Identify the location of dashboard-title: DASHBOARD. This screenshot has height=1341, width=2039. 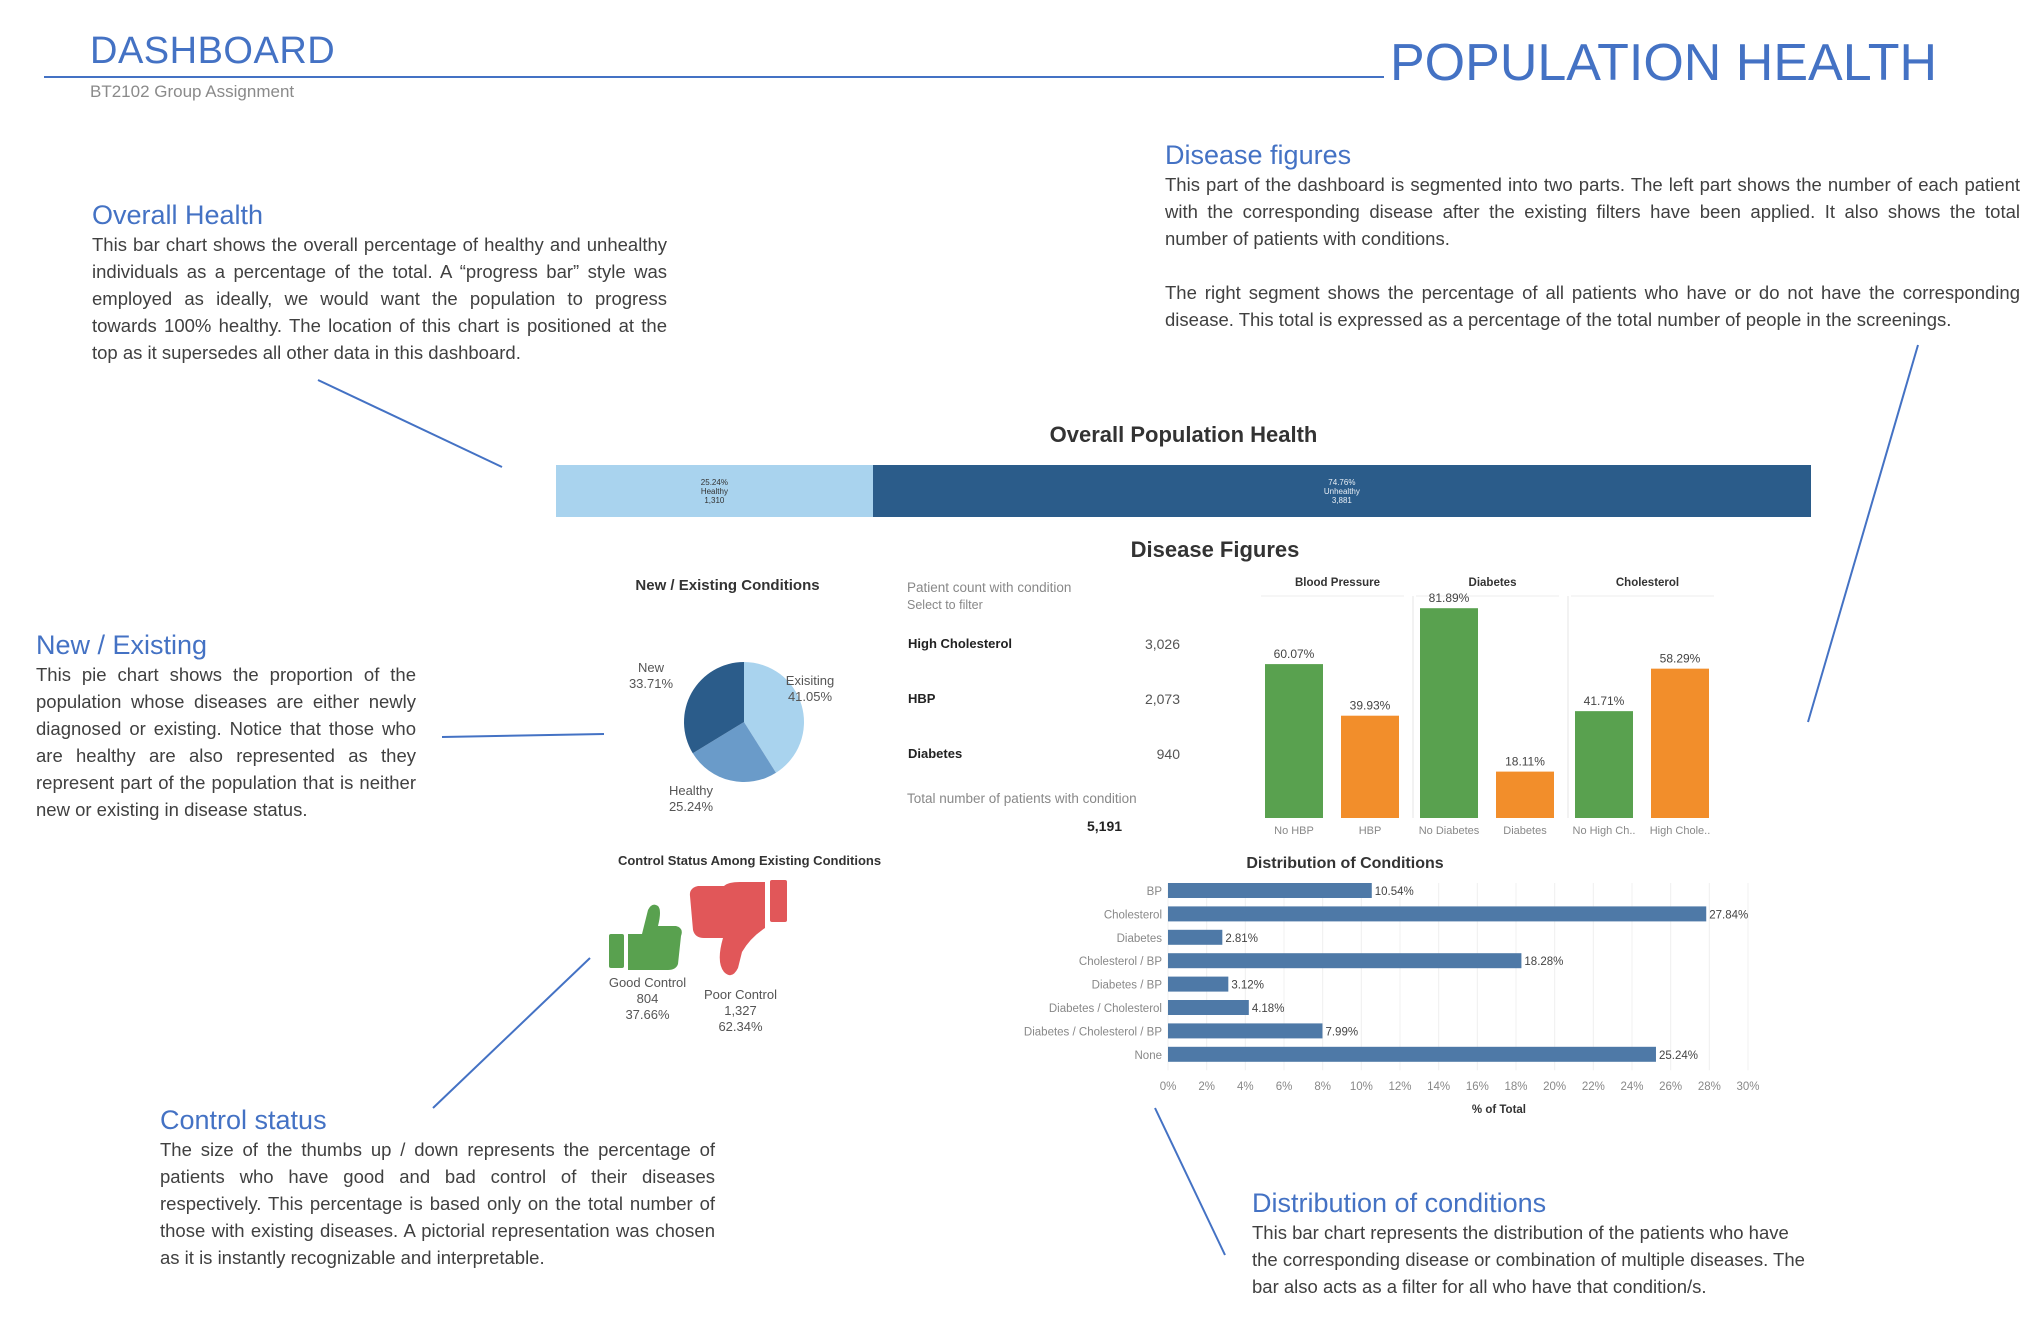
(213, 51).